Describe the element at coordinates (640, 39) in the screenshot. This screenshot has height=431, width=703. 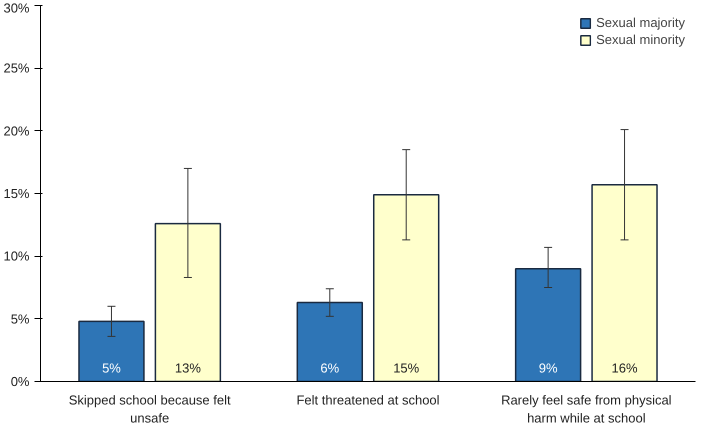
I see `legend-label: Sexual minority` at that location.